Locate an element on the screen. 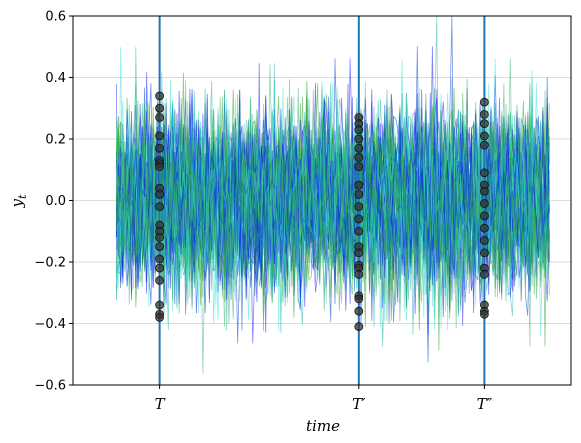 Image resolution: width=581 pixels, height=443 pixels. x-axis-ticks: T T′ T″ is located at coordinates (324, 399).